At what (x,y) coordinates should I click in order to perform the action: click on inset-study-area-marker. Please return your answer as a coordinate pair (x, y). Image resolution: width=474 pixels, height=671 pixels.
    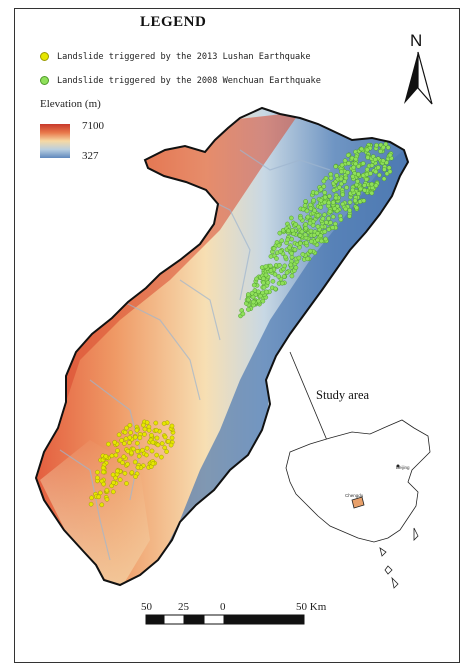
    Looking at the image, I should click on (358, 502).